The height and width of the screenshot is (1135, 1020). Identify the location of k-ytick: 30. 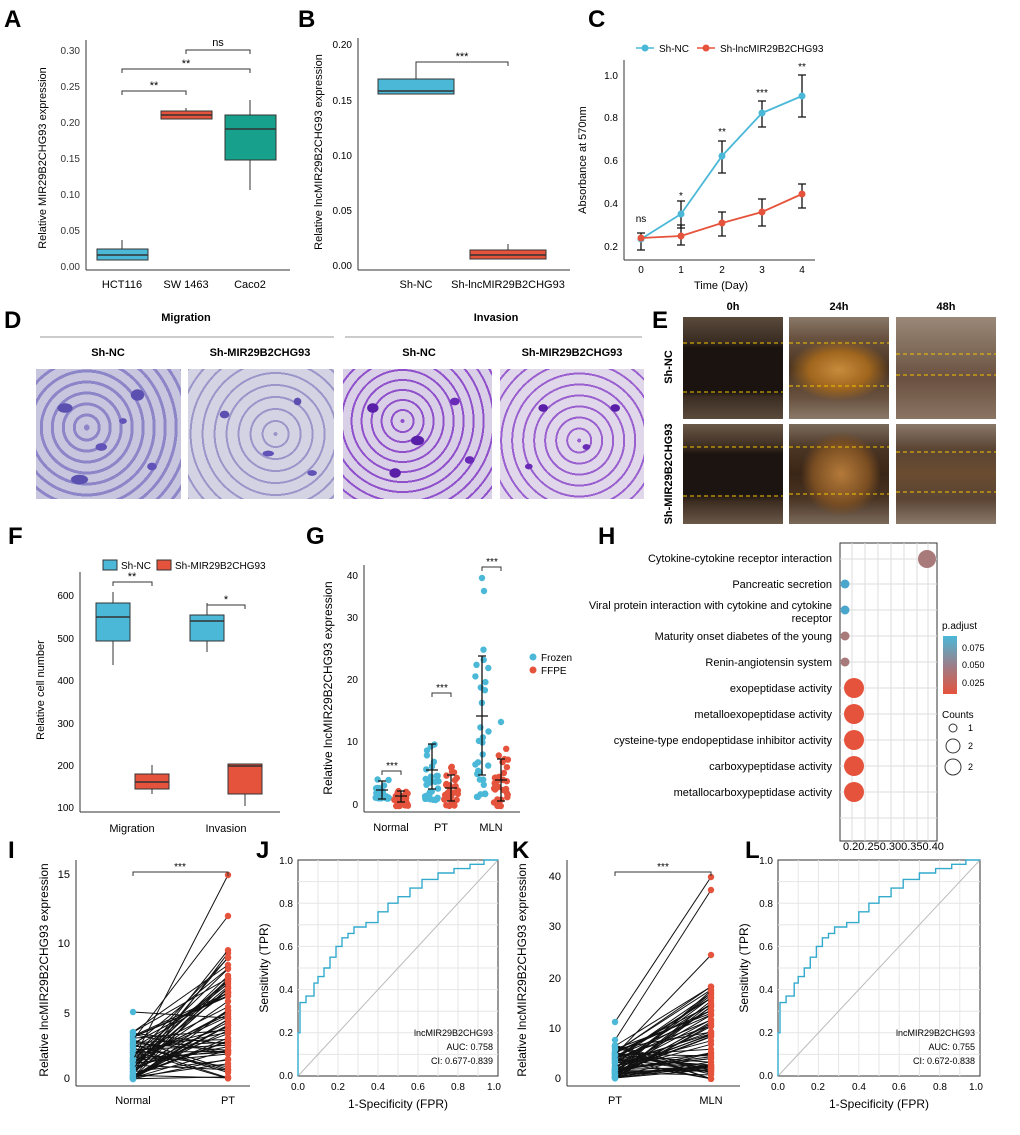
(555, 927).